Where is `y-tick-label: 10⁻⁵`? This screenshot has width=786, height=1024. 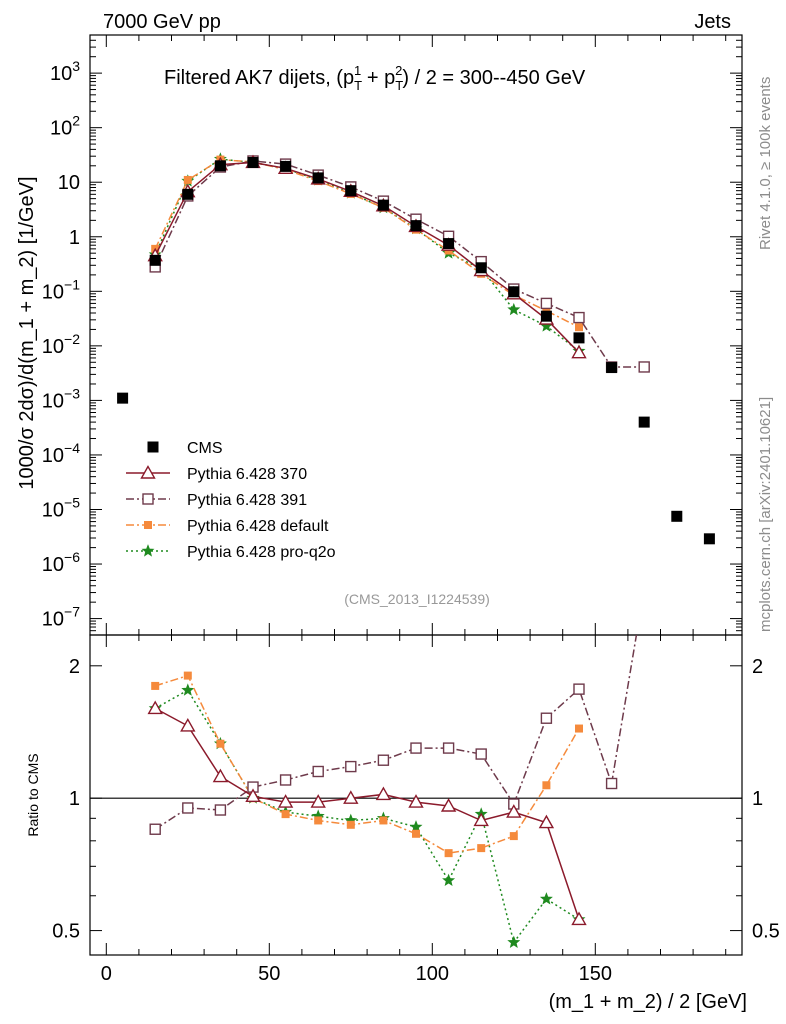
y-tick-label: 10⁻⁵ is located at coordinates (61, 507).